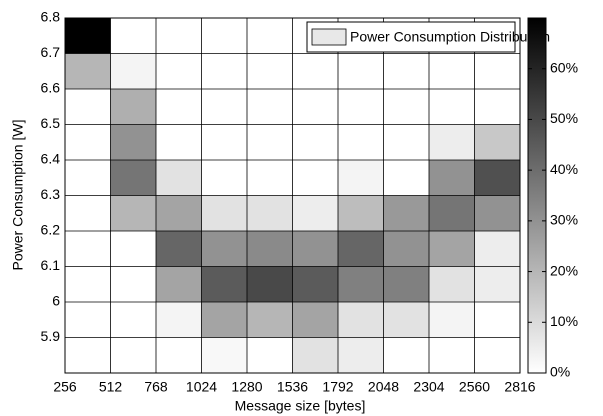 The width and height of the screenshot is (603, 416). I want to click on colorbar-tick-label: 50%, so click(564, 118).